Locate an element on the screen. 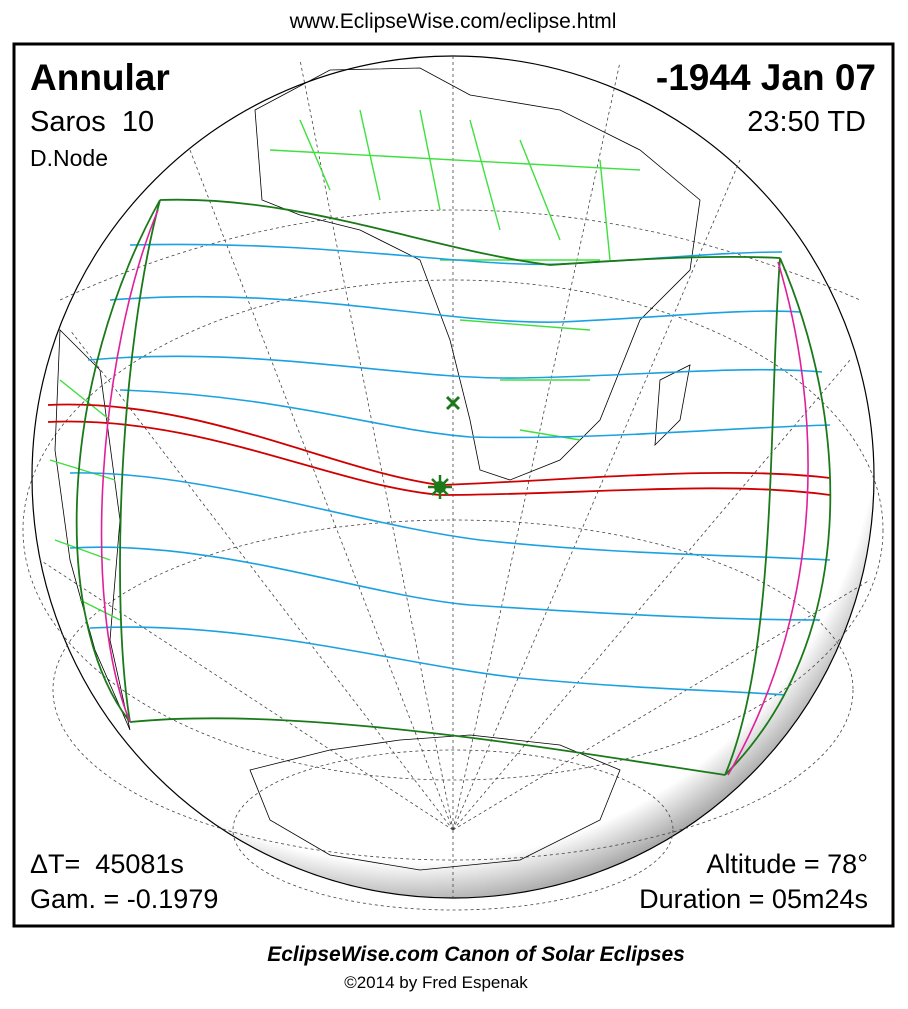 The height and width of the screenshot is (1009, 908). eclipse-type: Annular is located at coordinates (100, 77).